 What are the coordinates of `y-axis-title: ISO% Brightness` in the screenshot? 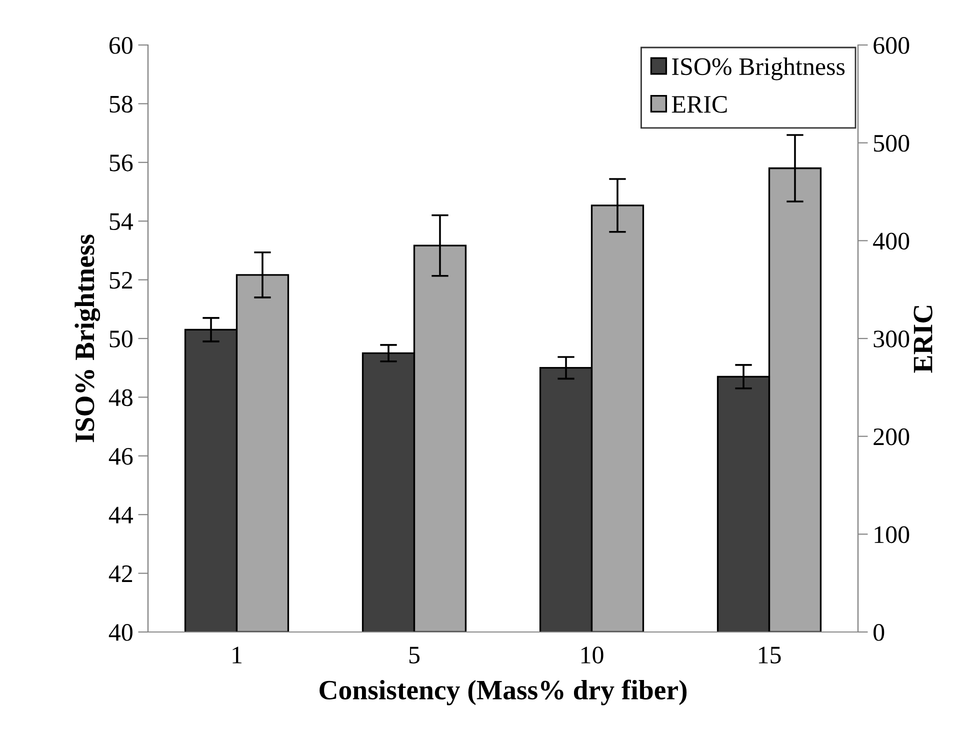 It's located at (87, 338).